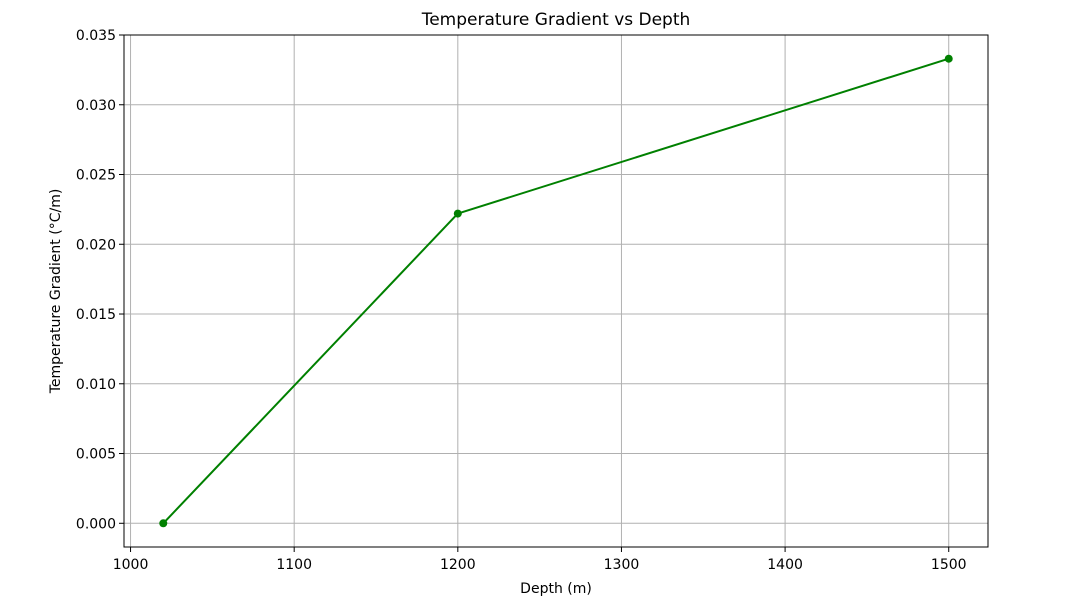 The width and height of the screenshot is (1086, 615). Describe the element at coordinates (96, 455) in the screenshot. I see `y-tick-label: 0.005` at that location.